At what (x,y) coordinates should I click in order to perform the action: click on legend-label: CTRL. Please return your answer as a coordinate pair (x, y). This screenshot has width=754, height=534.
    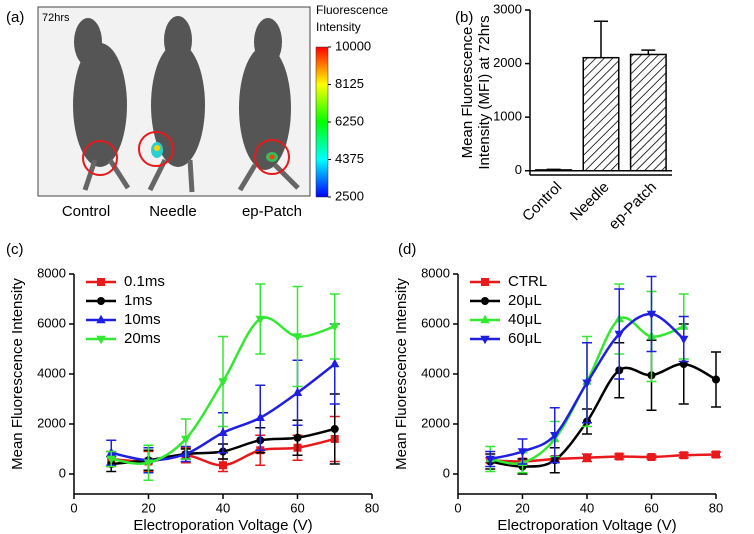
    Looking at the image, I should click on (527, 281).